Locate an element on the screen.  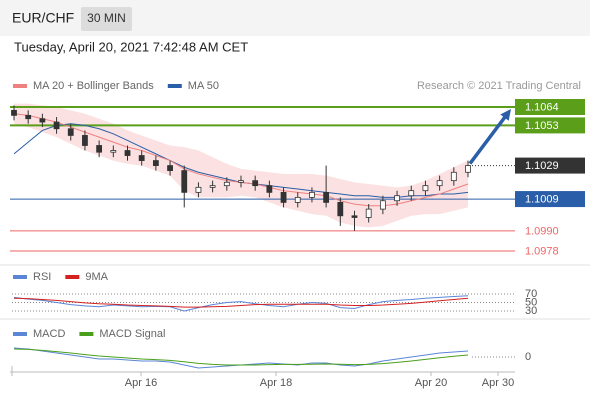
forecast-arrow is located at coordinates (488, 139).